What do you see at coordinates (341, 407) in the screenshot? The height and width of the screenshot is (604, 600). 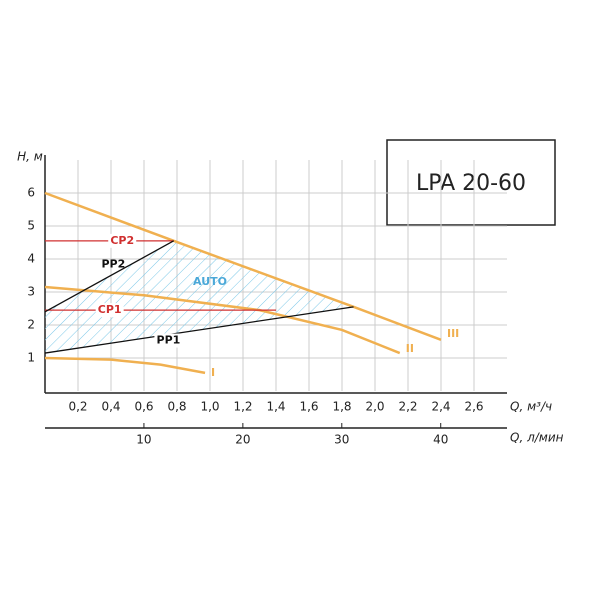 I see `x-tick-label: 1,8` at bounding box center [341, 407].